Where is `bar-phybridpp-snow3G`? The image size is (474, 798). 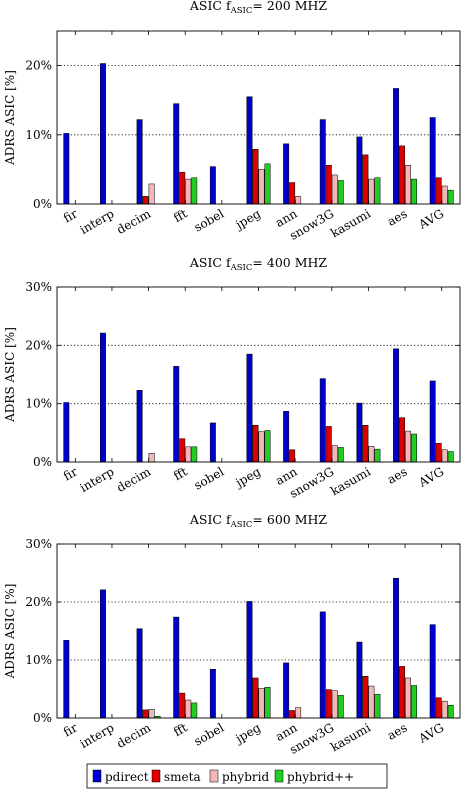 bar-phybridpp-snow3G is located at coordinates (340, 707).